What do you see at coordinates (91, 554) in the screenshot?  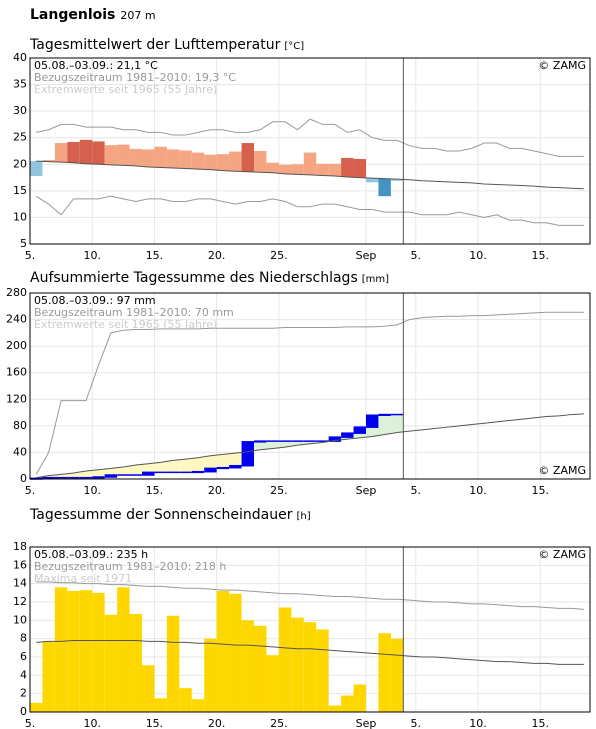 I see `note: 05.08.–03.09.: 235 h` at bounding box center [91, 554].